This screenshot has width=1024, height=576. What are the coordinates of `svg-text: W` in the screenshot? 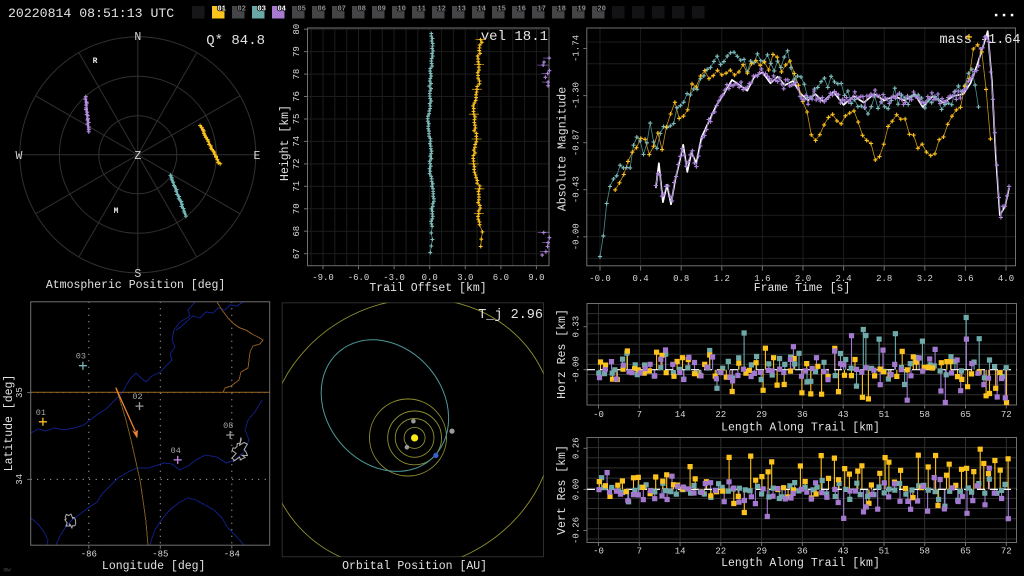 It's located at (19, 156).